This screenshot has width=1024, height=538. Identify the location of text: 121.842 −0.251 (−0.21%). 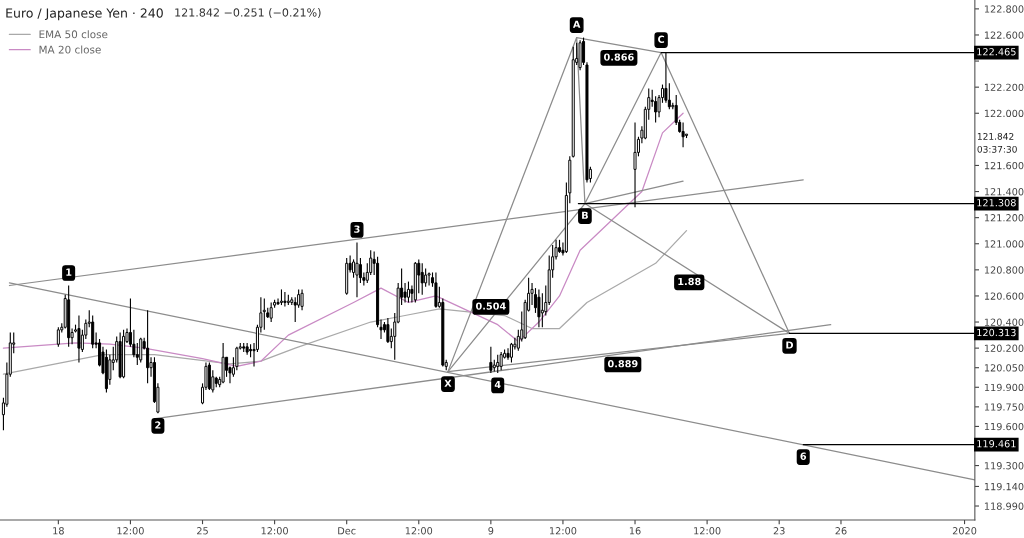
(248, 13).